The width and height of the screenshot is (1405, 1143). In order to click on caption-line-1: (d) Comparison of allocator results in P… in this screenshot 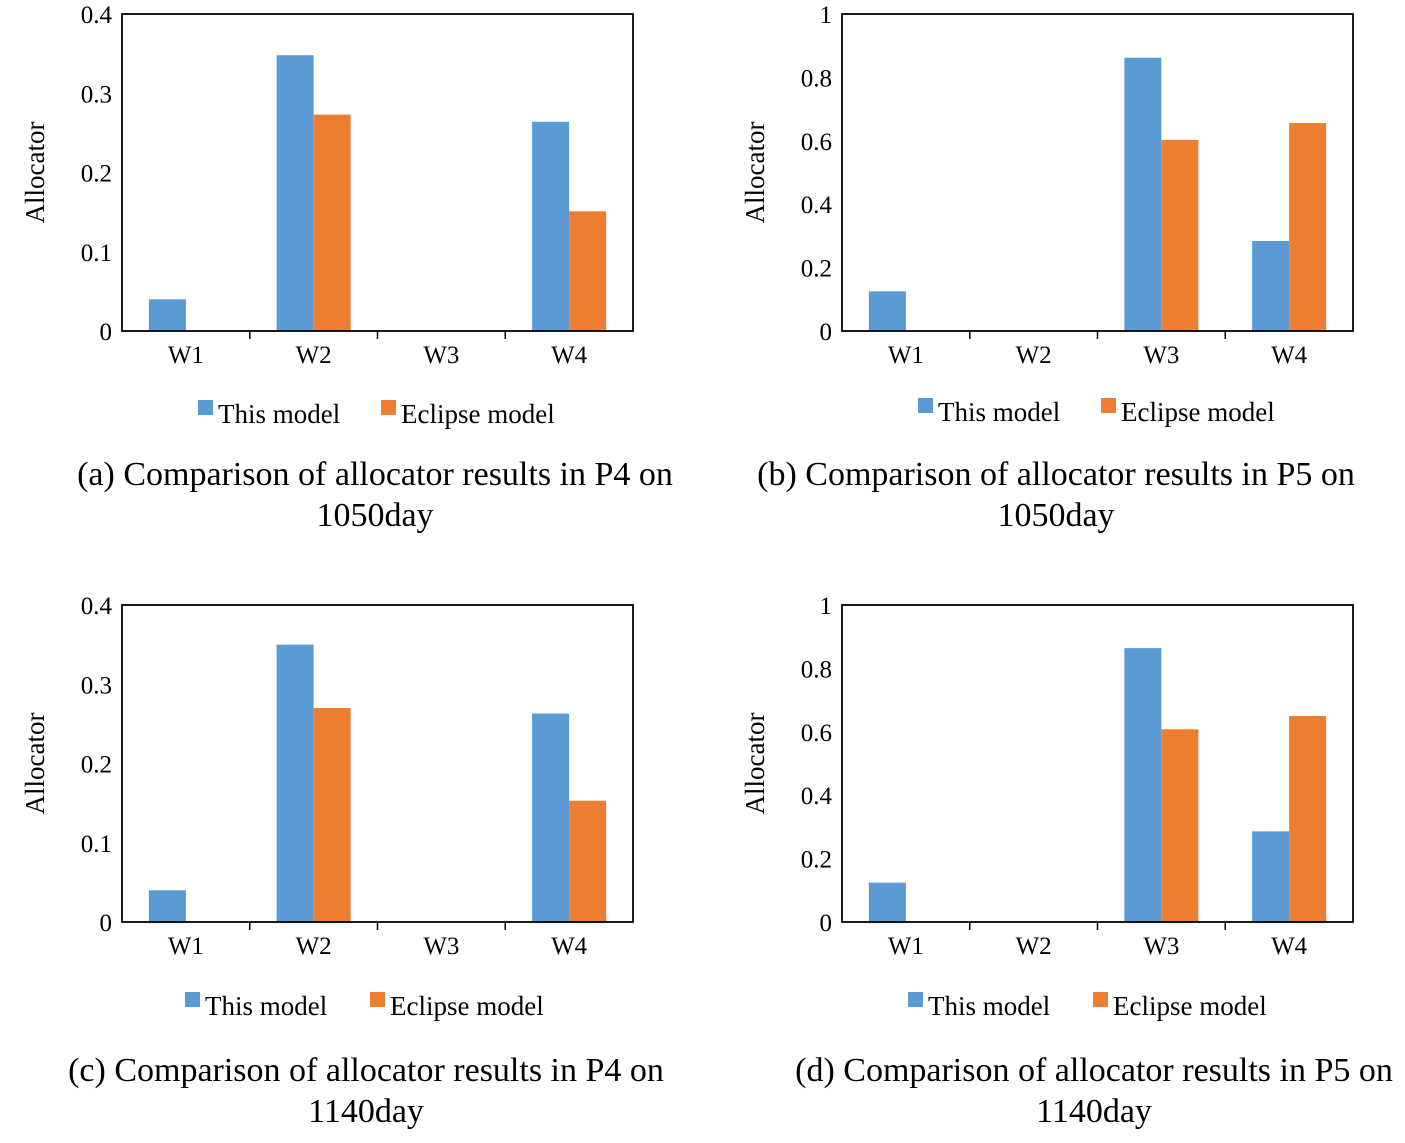, I will do `click(1094, 1070)`.